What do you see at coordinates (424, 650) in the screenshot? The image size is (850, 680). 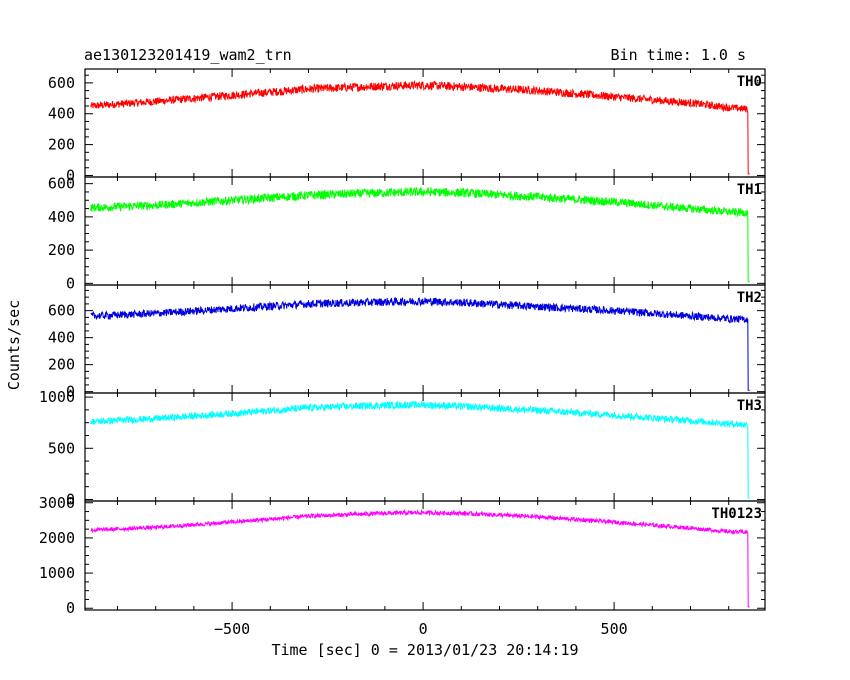 I see `x-axis-label: Time [sec] 0 = 2013/01/23 20:14:19` at bounding box center [424, 650].